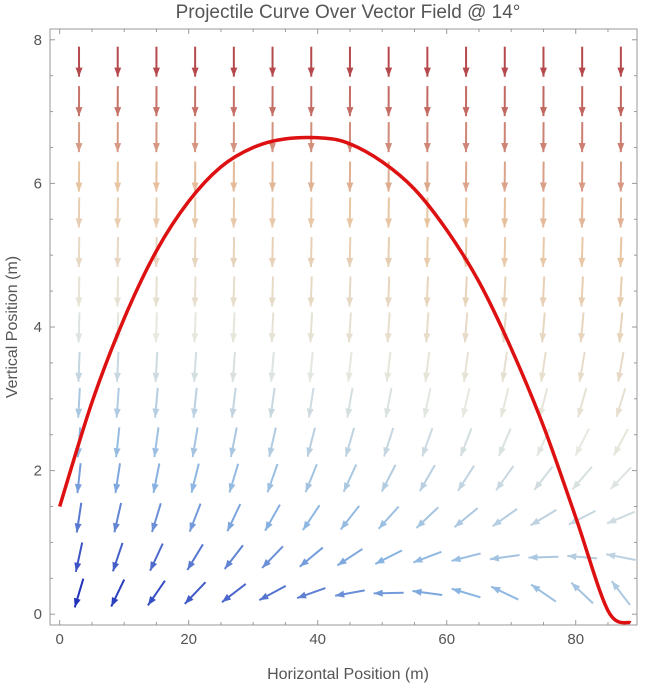  Describe the element at coordinates (38, 40) in the screenshot. I see `y-tick-label: 8` at that location.